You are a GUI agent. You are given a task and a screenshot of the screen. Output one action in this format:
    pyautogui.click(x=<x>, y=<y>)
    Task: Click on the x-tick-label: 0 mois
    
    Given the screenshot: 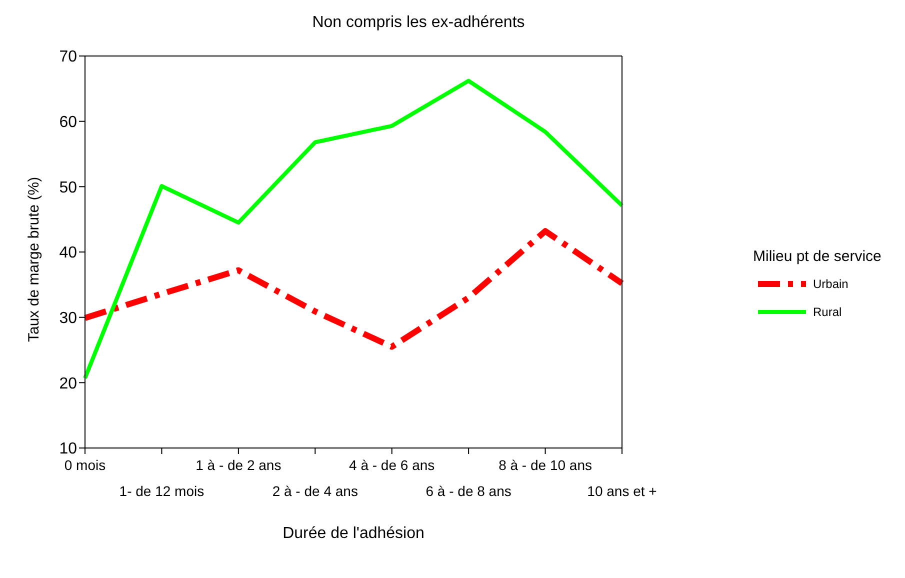 What is the action you would take?
    pyautogui.click(x=85, y=465)
    